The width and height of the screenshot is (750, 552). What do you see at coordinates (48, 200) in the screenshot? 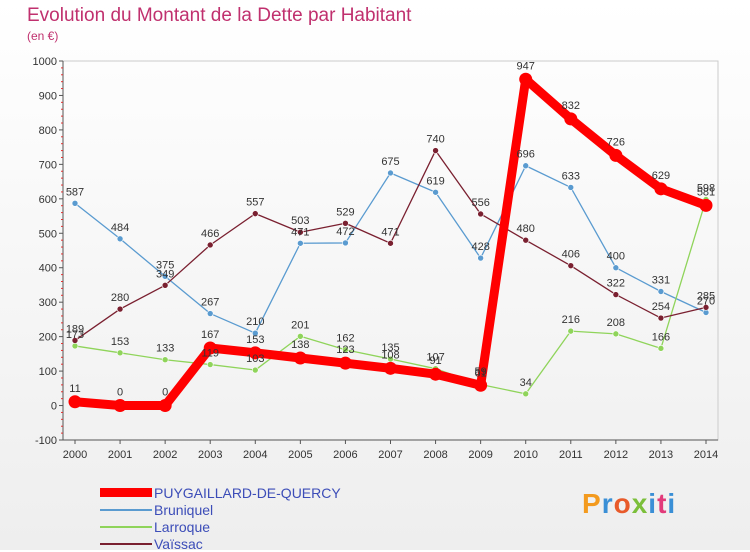
I see `y-tick-label: 600` at bounding box center [48, 200].